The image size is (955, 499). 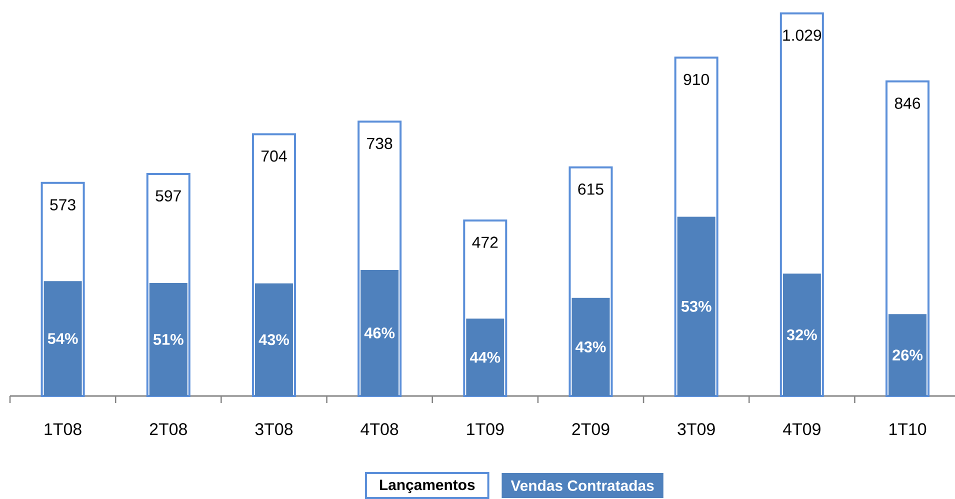 I want to click on annotation: 44%, so click(x=485, y=357).